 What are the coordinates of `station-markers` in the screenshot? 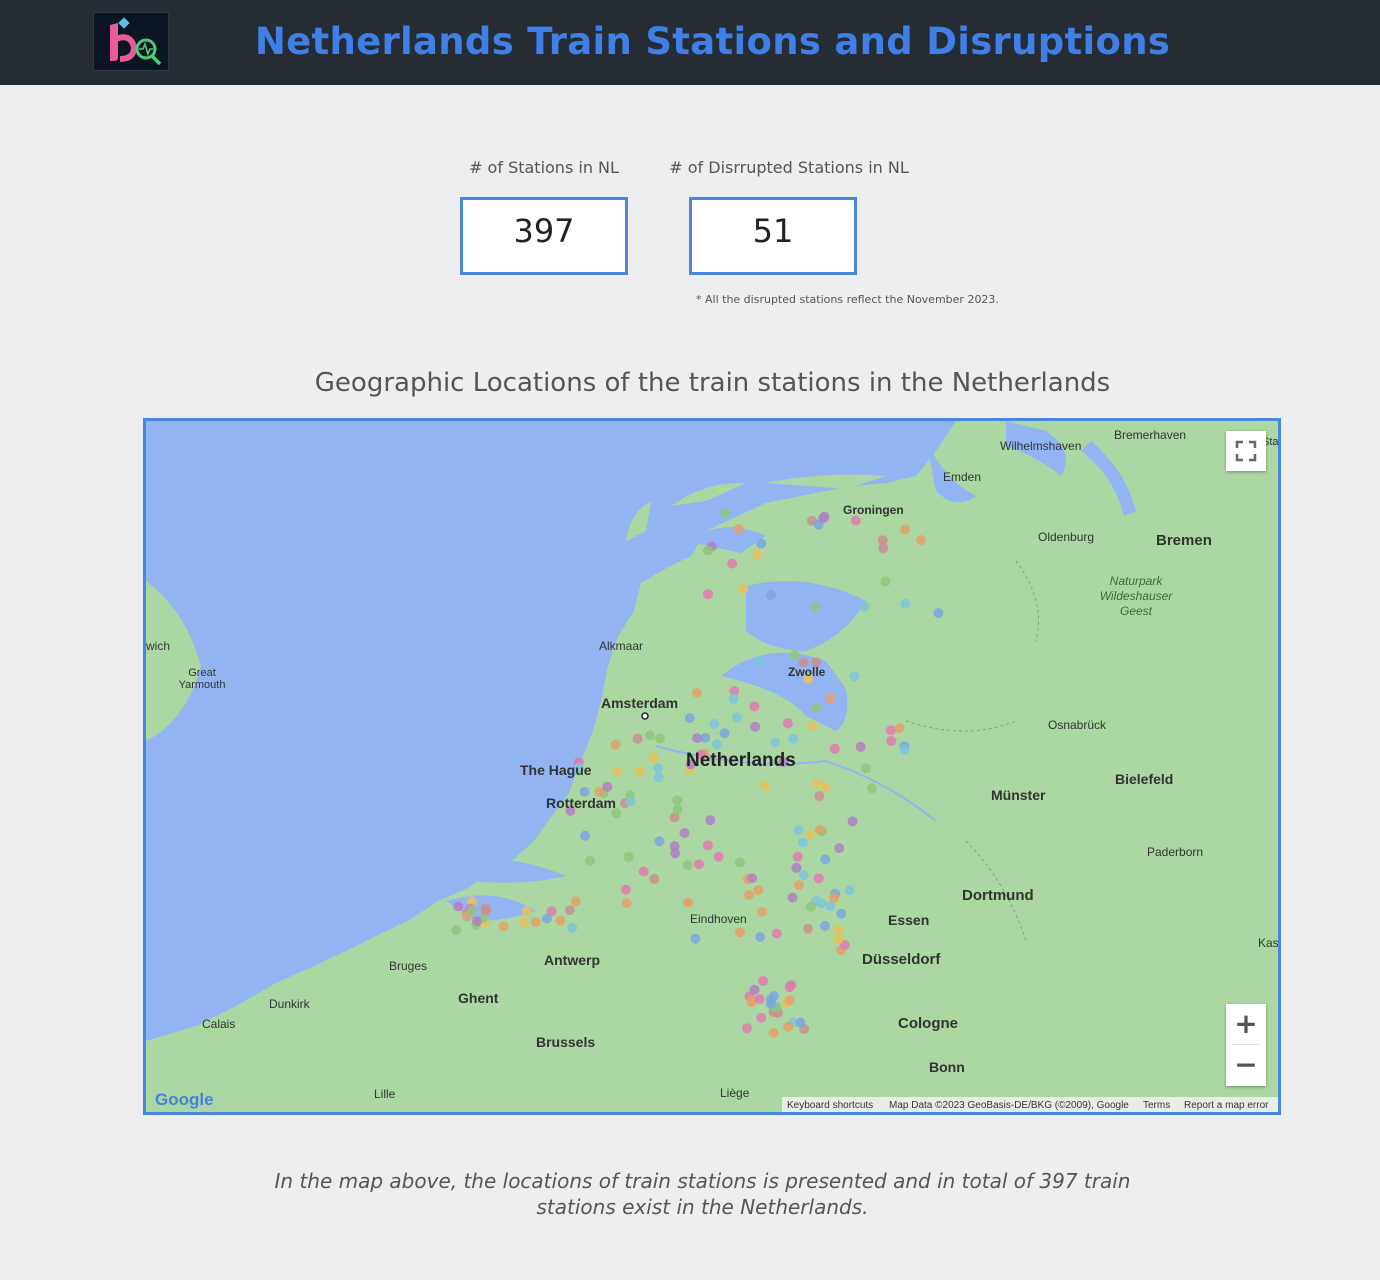 It's located at (697, 773).